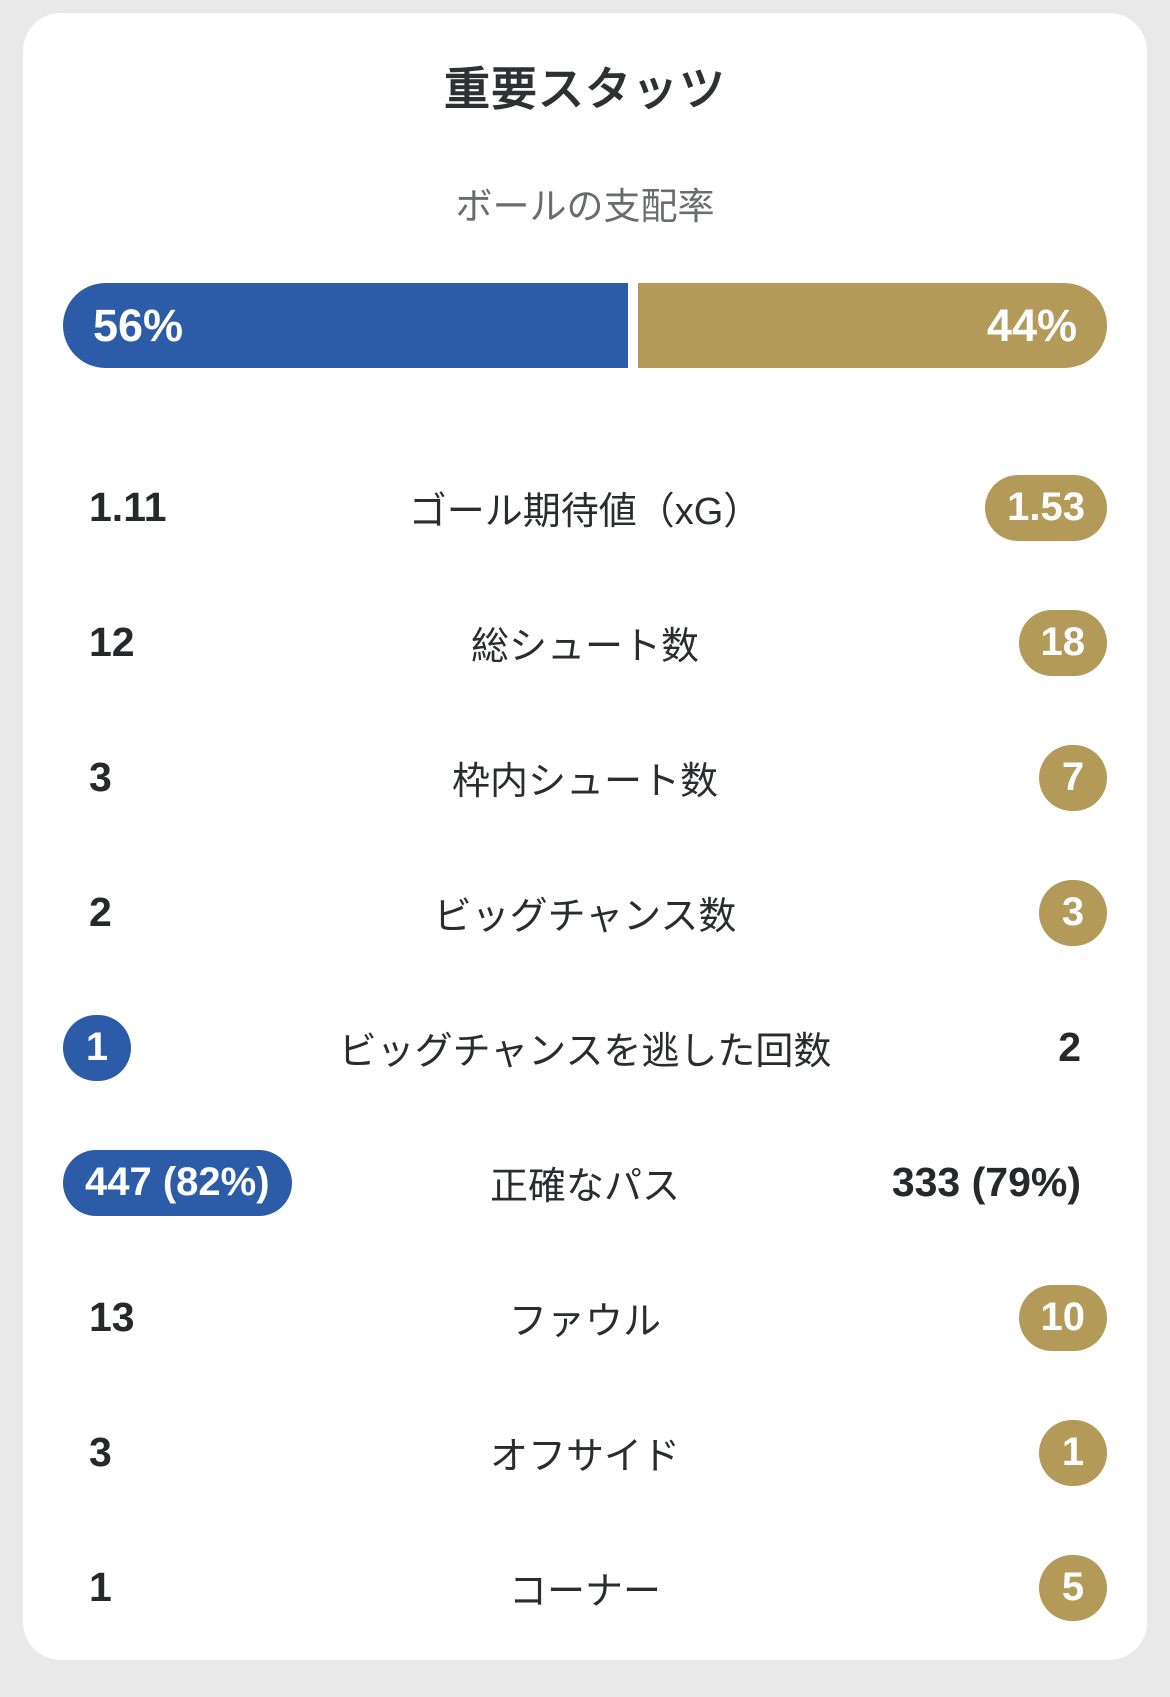  I want to click on stat-row: 1.11 ゴール期待値（xG） 1.53, so click(585, 507).